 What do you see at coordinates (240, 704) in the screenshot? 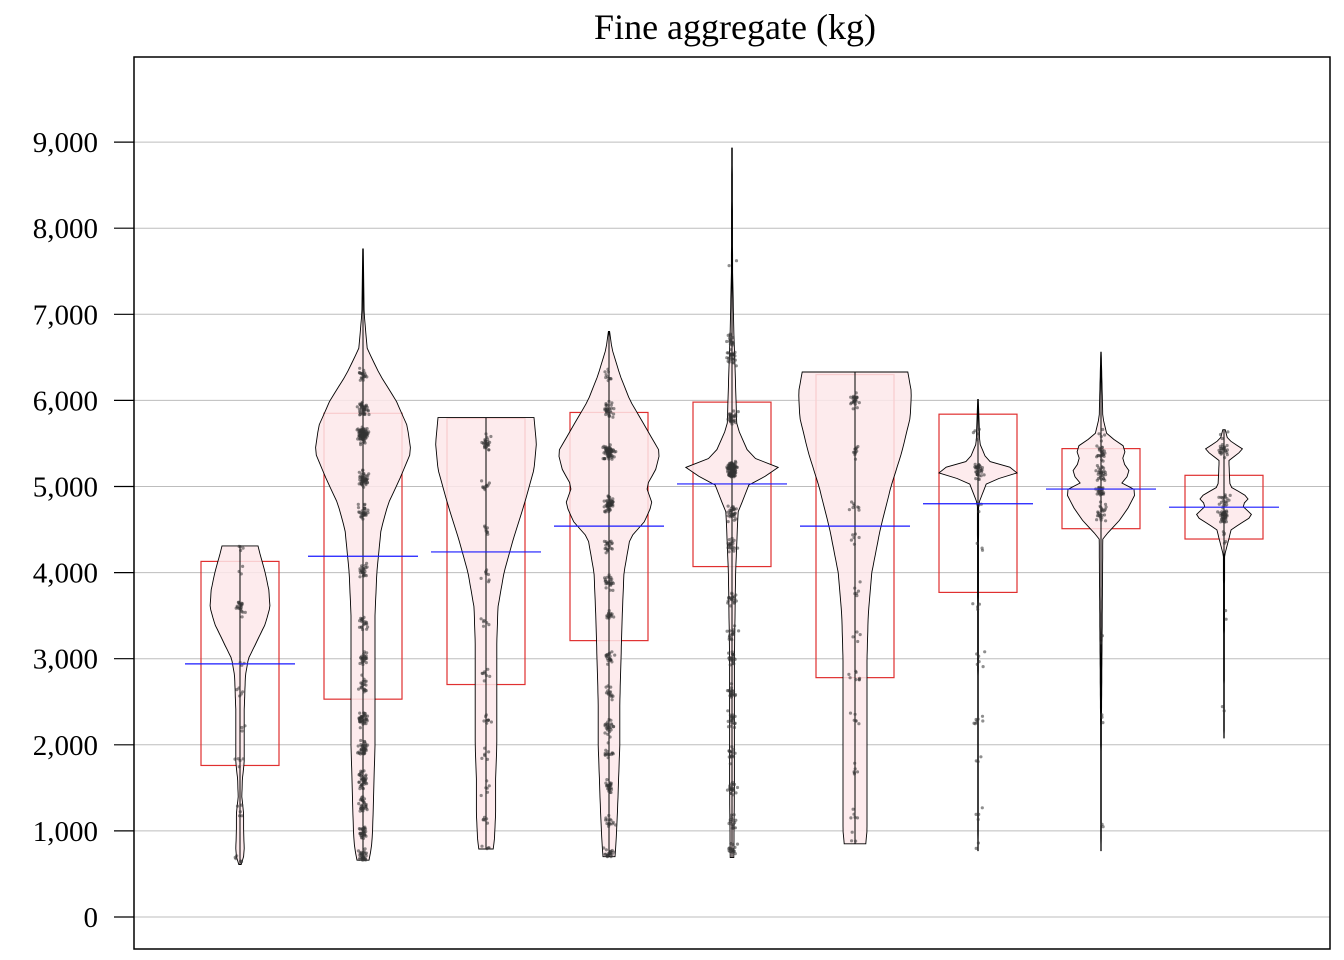
I see `violin-group` at bounding box center [240, 704].